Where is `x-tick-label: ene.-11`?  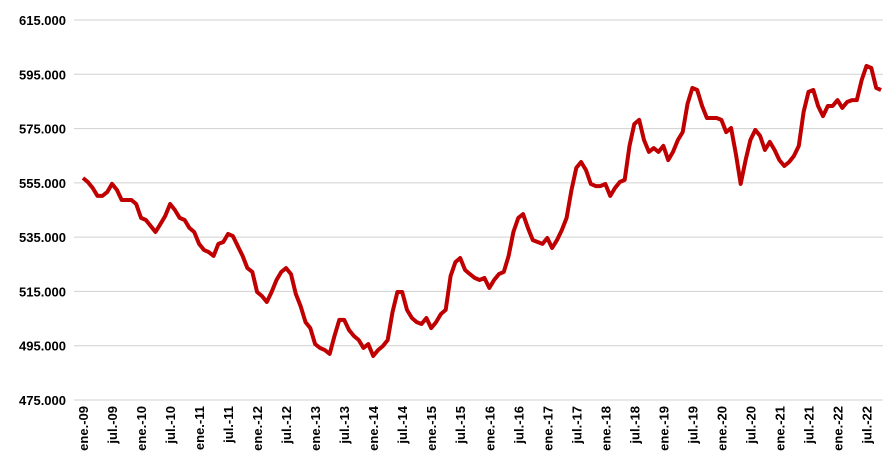 x-tick-label: ene.-11 is located at coordinates (199, 428).